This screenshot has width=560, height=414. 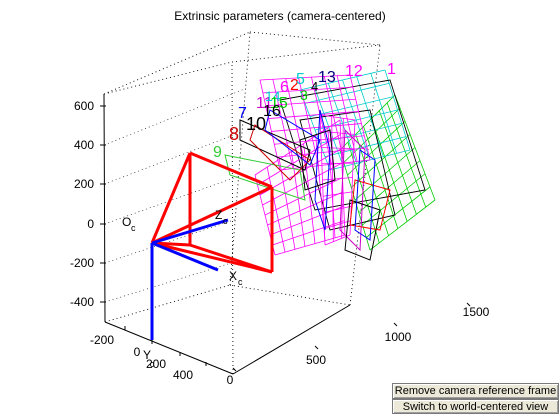 What do you see at coordinates (218, 215) in the screenshot?
I see `zc-label: Z` at bounding box center [218, 215].